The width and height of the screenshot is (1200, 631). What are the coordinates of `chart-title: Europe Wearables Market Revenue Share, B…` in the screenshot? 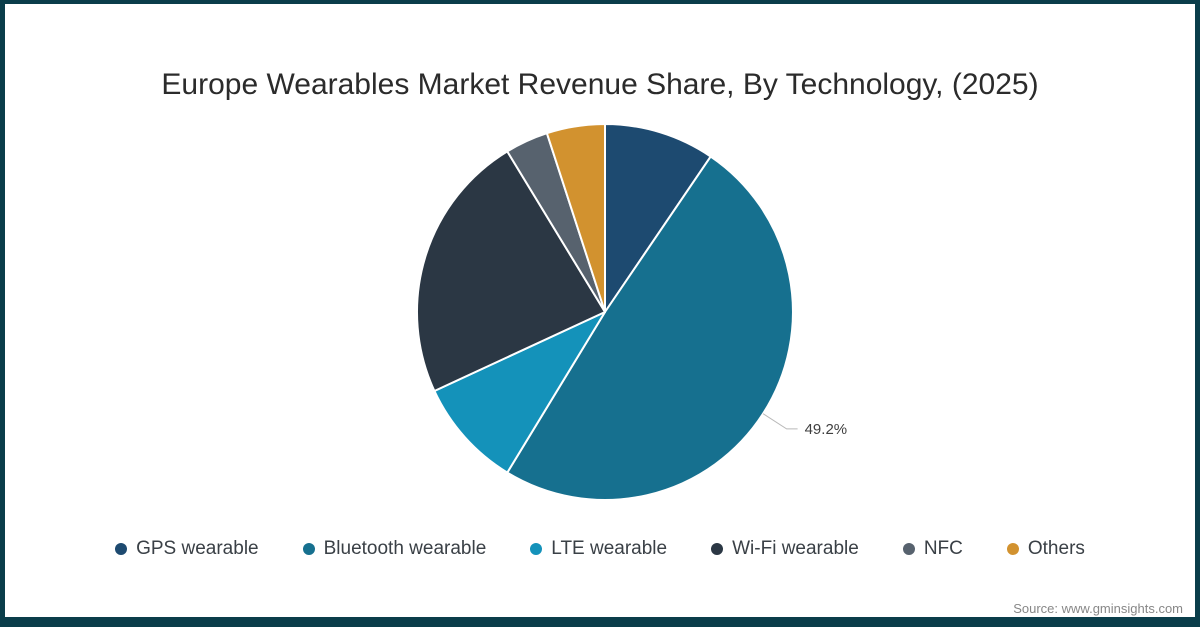 It's located at (600, 84).